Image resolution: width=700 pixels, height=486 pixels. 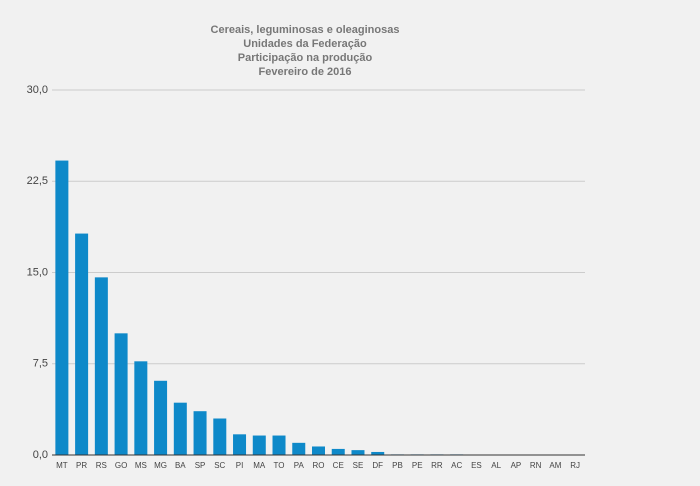 What do you see at coordinates (40, 364) in the screenshot?
I see `y-tick-label: 7,5` at bounding box center [40, 364].